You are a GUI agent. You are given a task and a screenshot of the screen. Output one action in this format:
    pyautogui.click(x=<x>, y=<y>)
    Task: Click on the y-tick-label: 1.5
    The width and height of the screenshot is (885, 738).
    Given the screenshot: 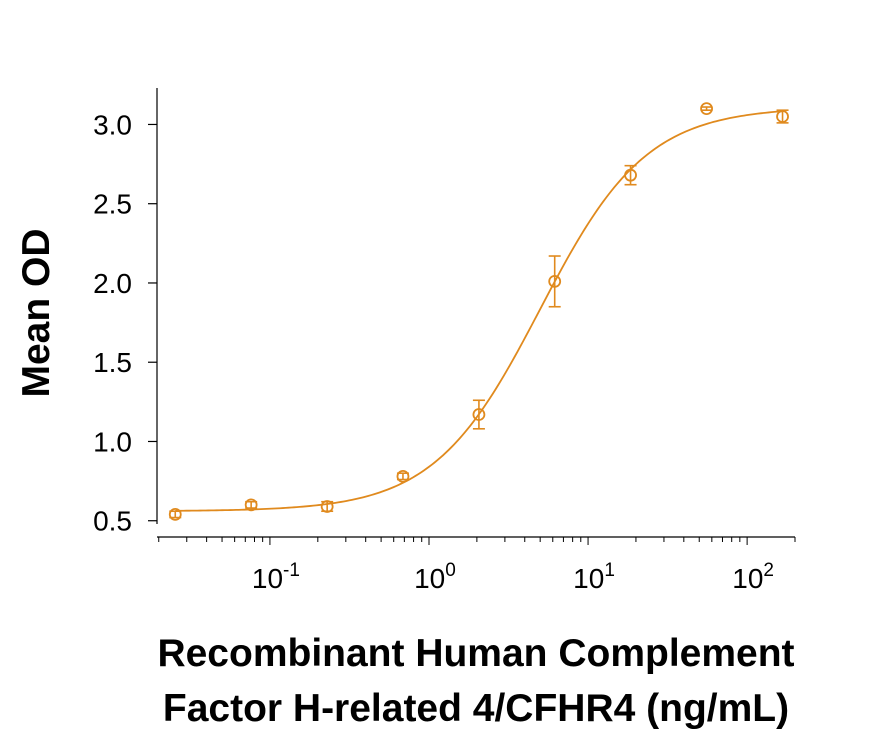 What is the action you would take?
    pyautogui.click(x=112, y=362)
    